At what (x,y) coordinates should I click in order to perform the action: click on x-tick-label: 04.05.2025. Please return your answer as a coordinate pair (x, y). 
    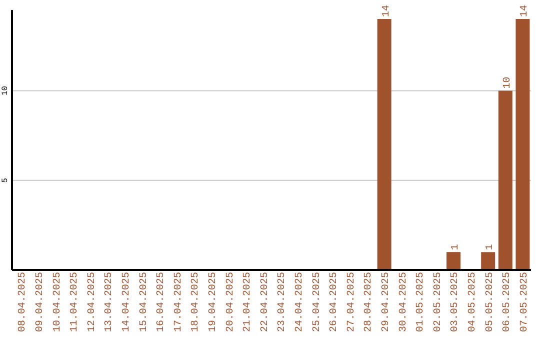
    Looking at the image, I should click on (472, 302).